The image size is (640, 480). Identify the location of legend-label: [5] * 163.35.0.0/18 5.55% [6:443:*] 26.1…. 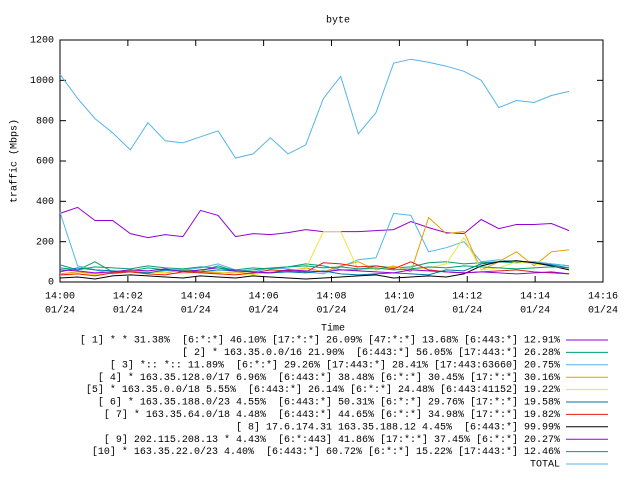
(323, 390).